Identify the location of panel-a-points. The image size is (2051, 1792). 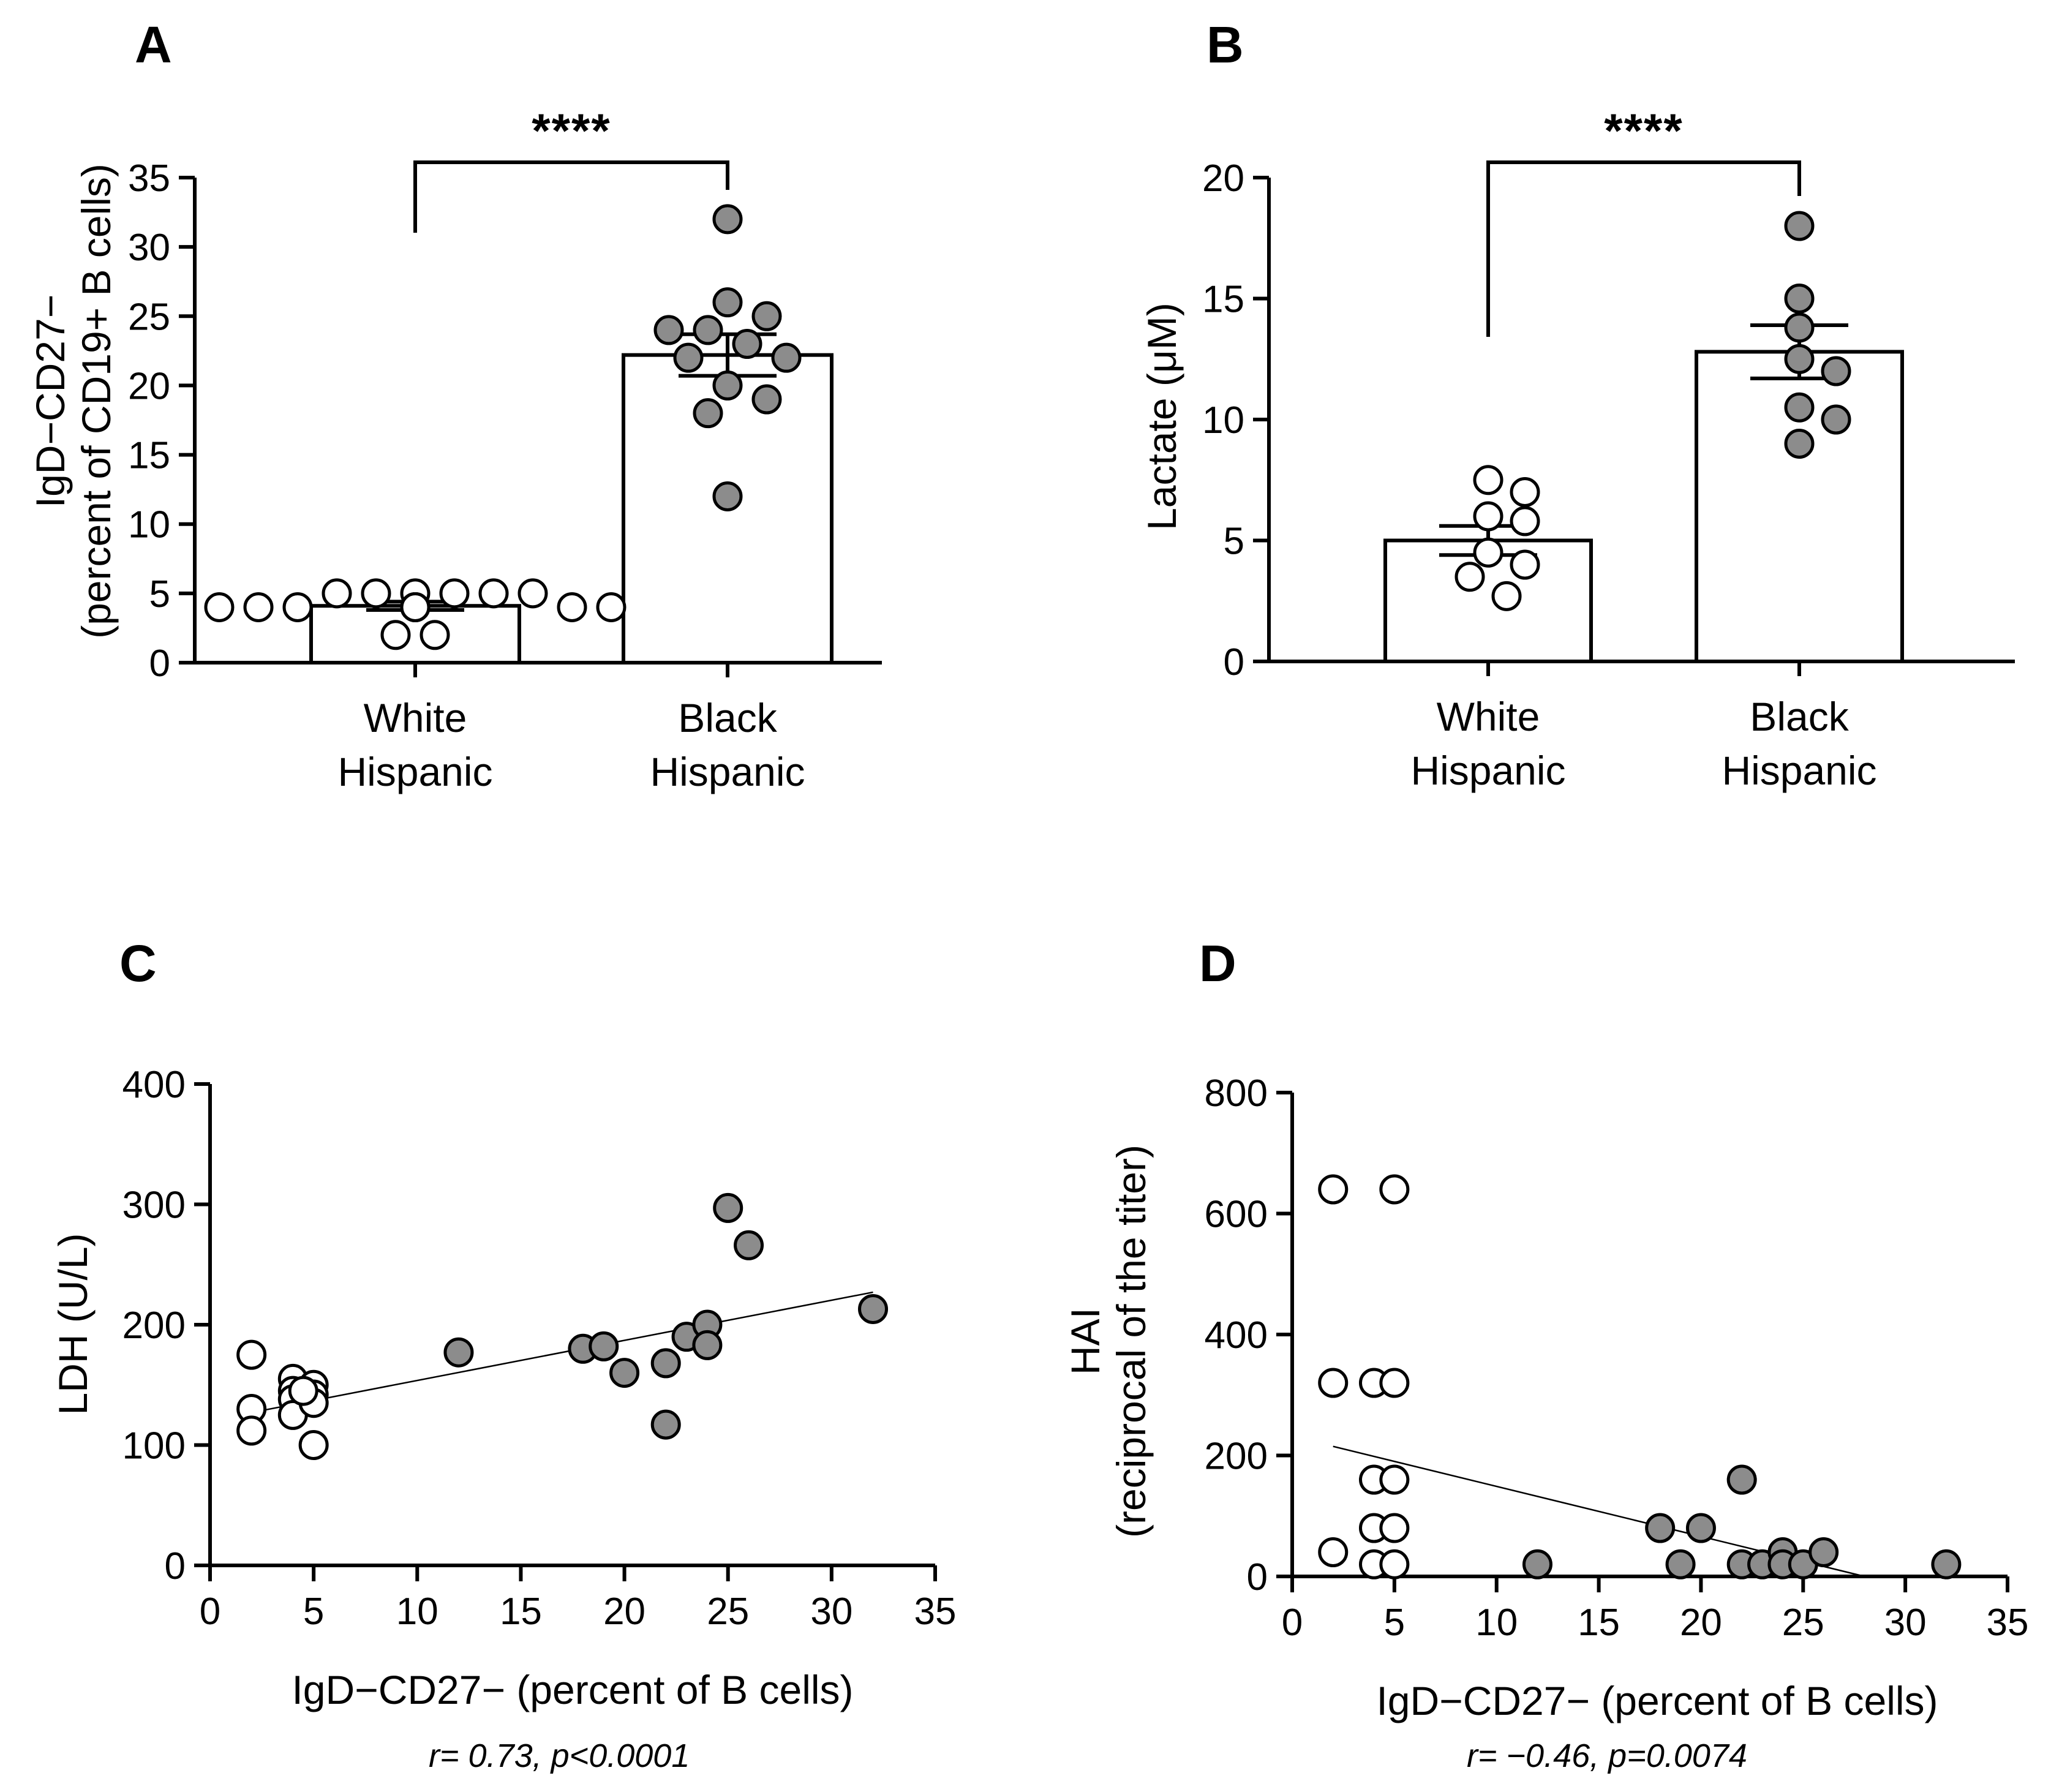
(503, 427).